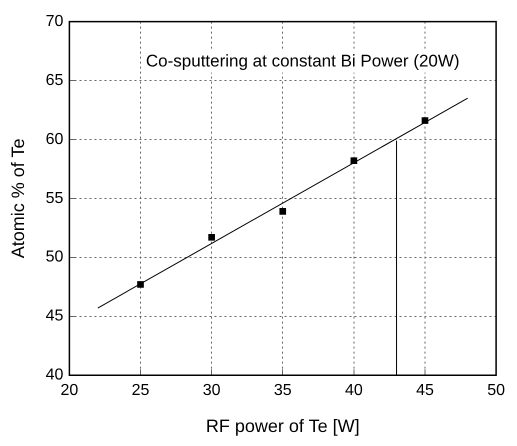  Describe the element at coordinates (55, 257) in the screenshot. I see `y-tick-label: 50` at that location.